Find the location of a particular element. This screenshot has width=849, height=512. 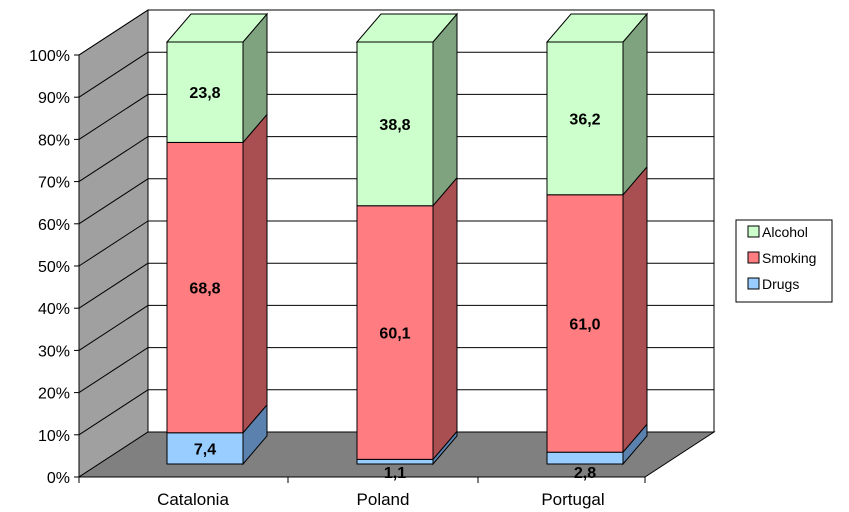

data-label: 36,2 is located at coordinates (584, 119).